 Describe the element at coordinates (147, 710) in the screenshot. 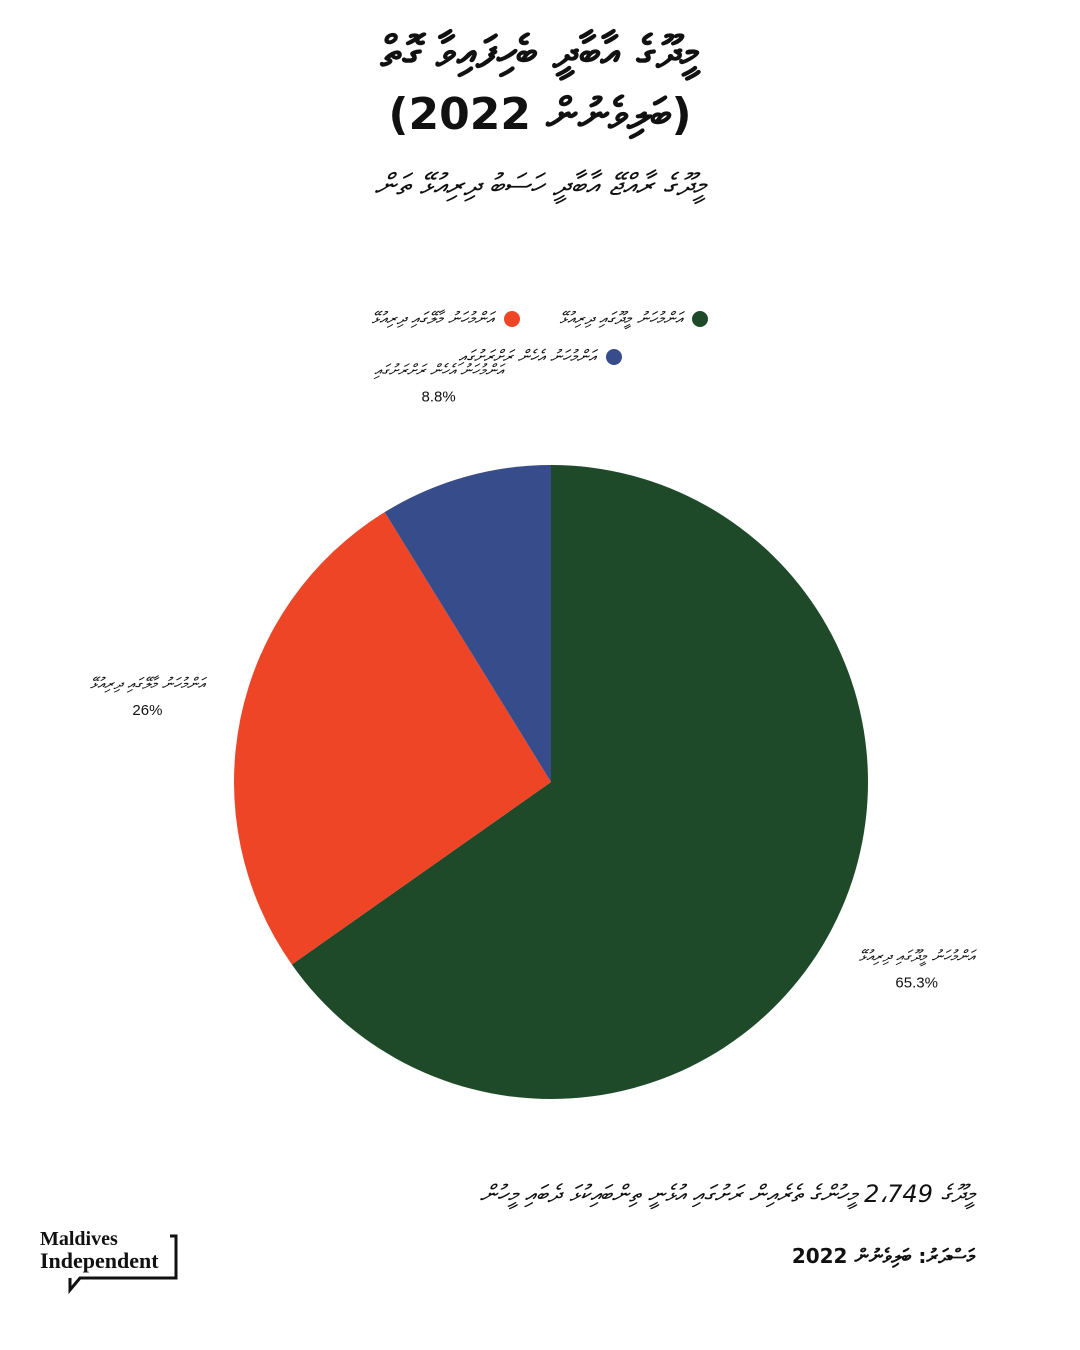

I see `slice-value-label: 26%` at that location.